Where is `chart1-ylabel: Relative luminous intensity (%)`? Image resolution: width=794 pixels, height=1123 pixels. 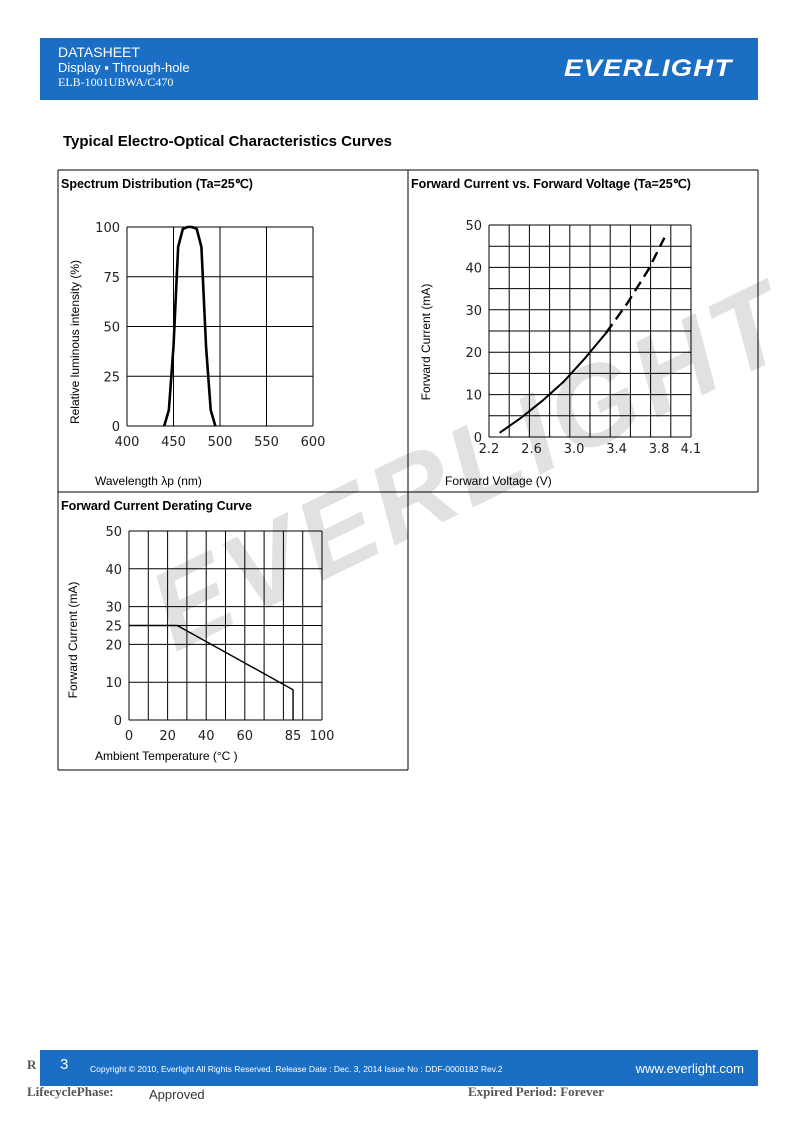 chart1-ylabel: Relative luminous intensity (%) is located at coordinates (75, 342).